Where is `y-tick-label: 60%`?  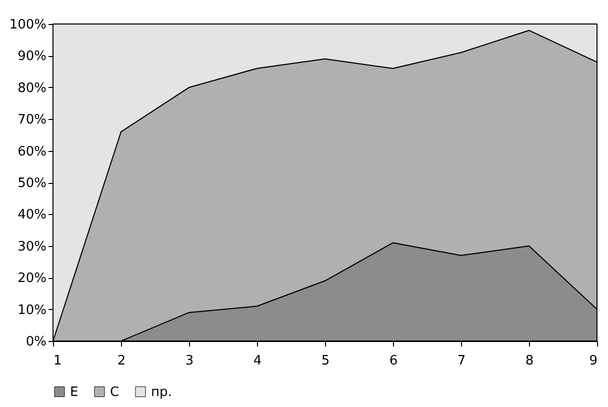 y-tick-label: 60% is located at coordinates (32, 152).